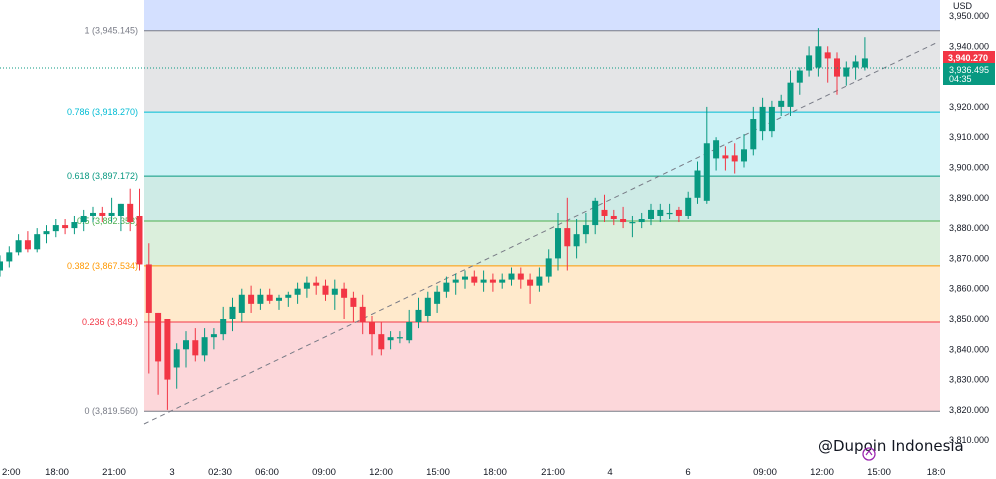 The width and height of the screenshot is (996, 479). What do you see at coordinates (969, 168) in the screenshot?
I see `price-tick-label: 3,900.000` at bounding box center [969, 168].